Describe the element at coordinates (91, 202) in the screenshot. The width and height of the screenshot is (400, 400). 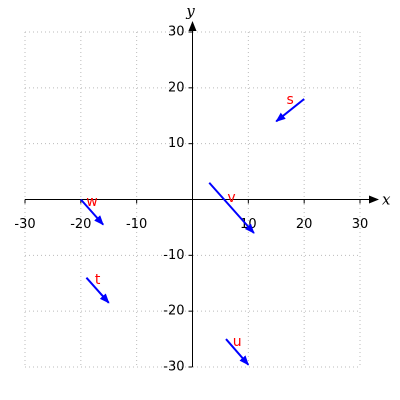
I see `vector-label: w` at that location.